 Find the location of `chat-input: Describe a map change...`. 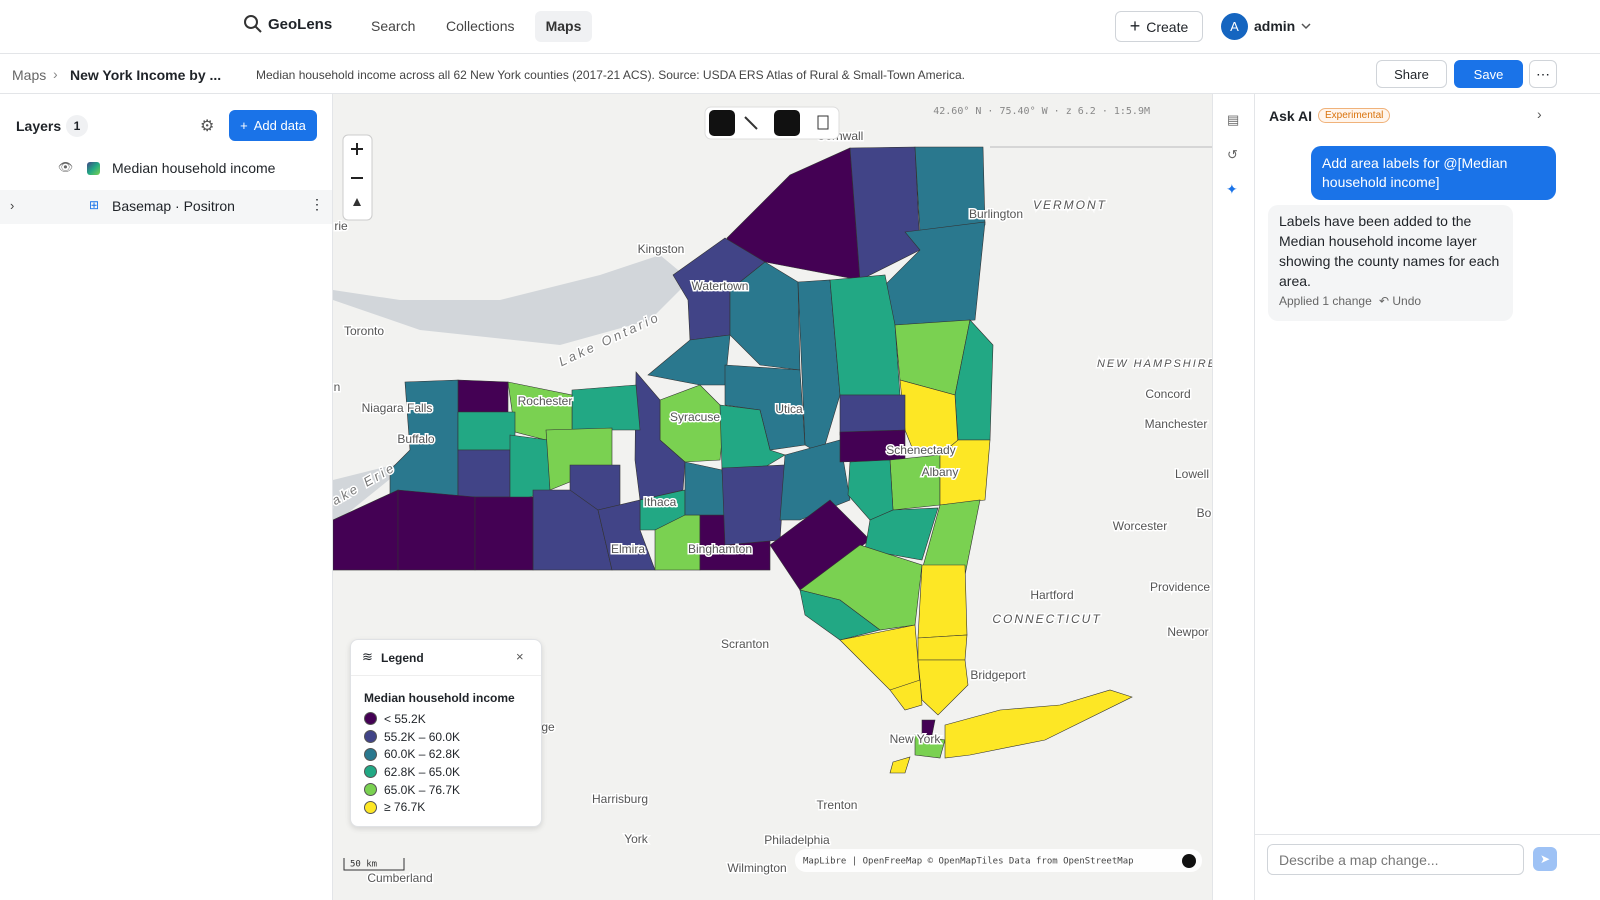

chat-input: Describe a map change... is located at coordinates (1395, 859).